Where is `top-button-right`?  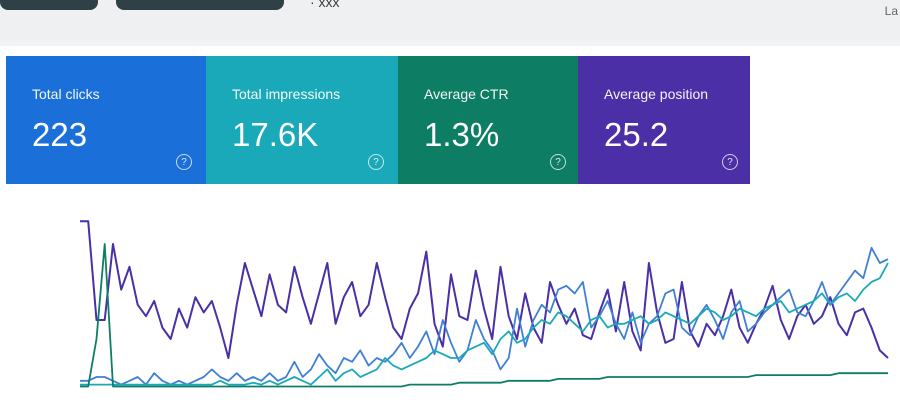 top-button-right is located at coordinates (200, 5).